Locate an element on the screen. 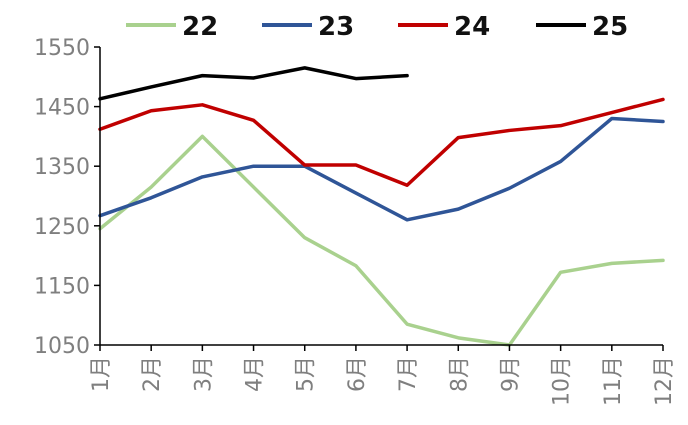 This screenshot has width=688, height=425. y-tick-label: 1050 is located at coordinates (62, 346).